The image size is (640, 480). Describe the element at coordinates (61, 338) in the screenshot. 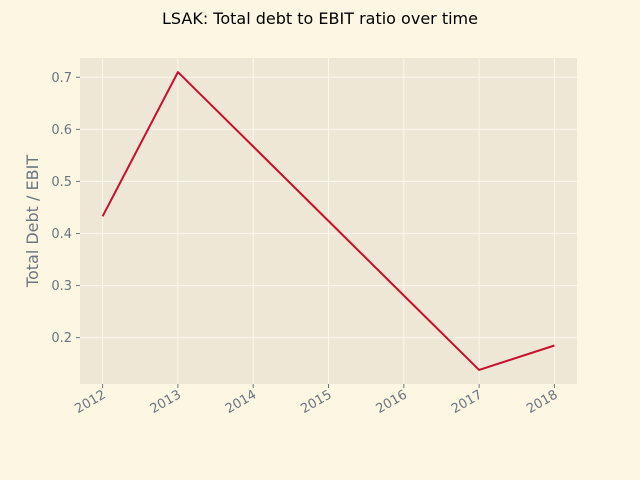

I see `y-tick-label: 0.2` at that location.